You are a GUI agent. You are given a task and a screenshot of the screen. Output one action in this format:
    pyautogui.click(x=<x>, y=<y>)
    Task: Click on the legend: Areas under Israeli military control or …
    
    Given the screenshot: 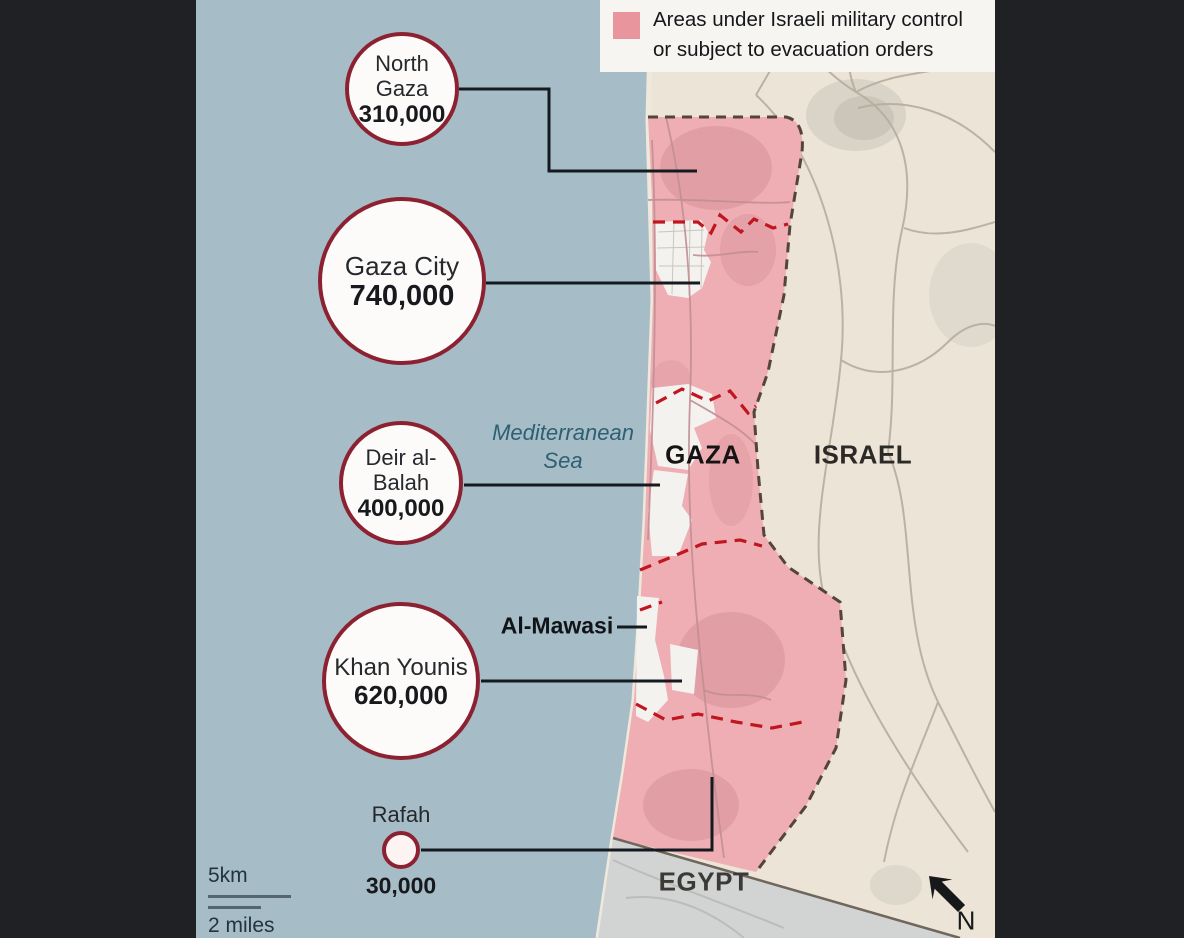 What is the action you would take?
    pyautogui.click(x=797, y=36)
    